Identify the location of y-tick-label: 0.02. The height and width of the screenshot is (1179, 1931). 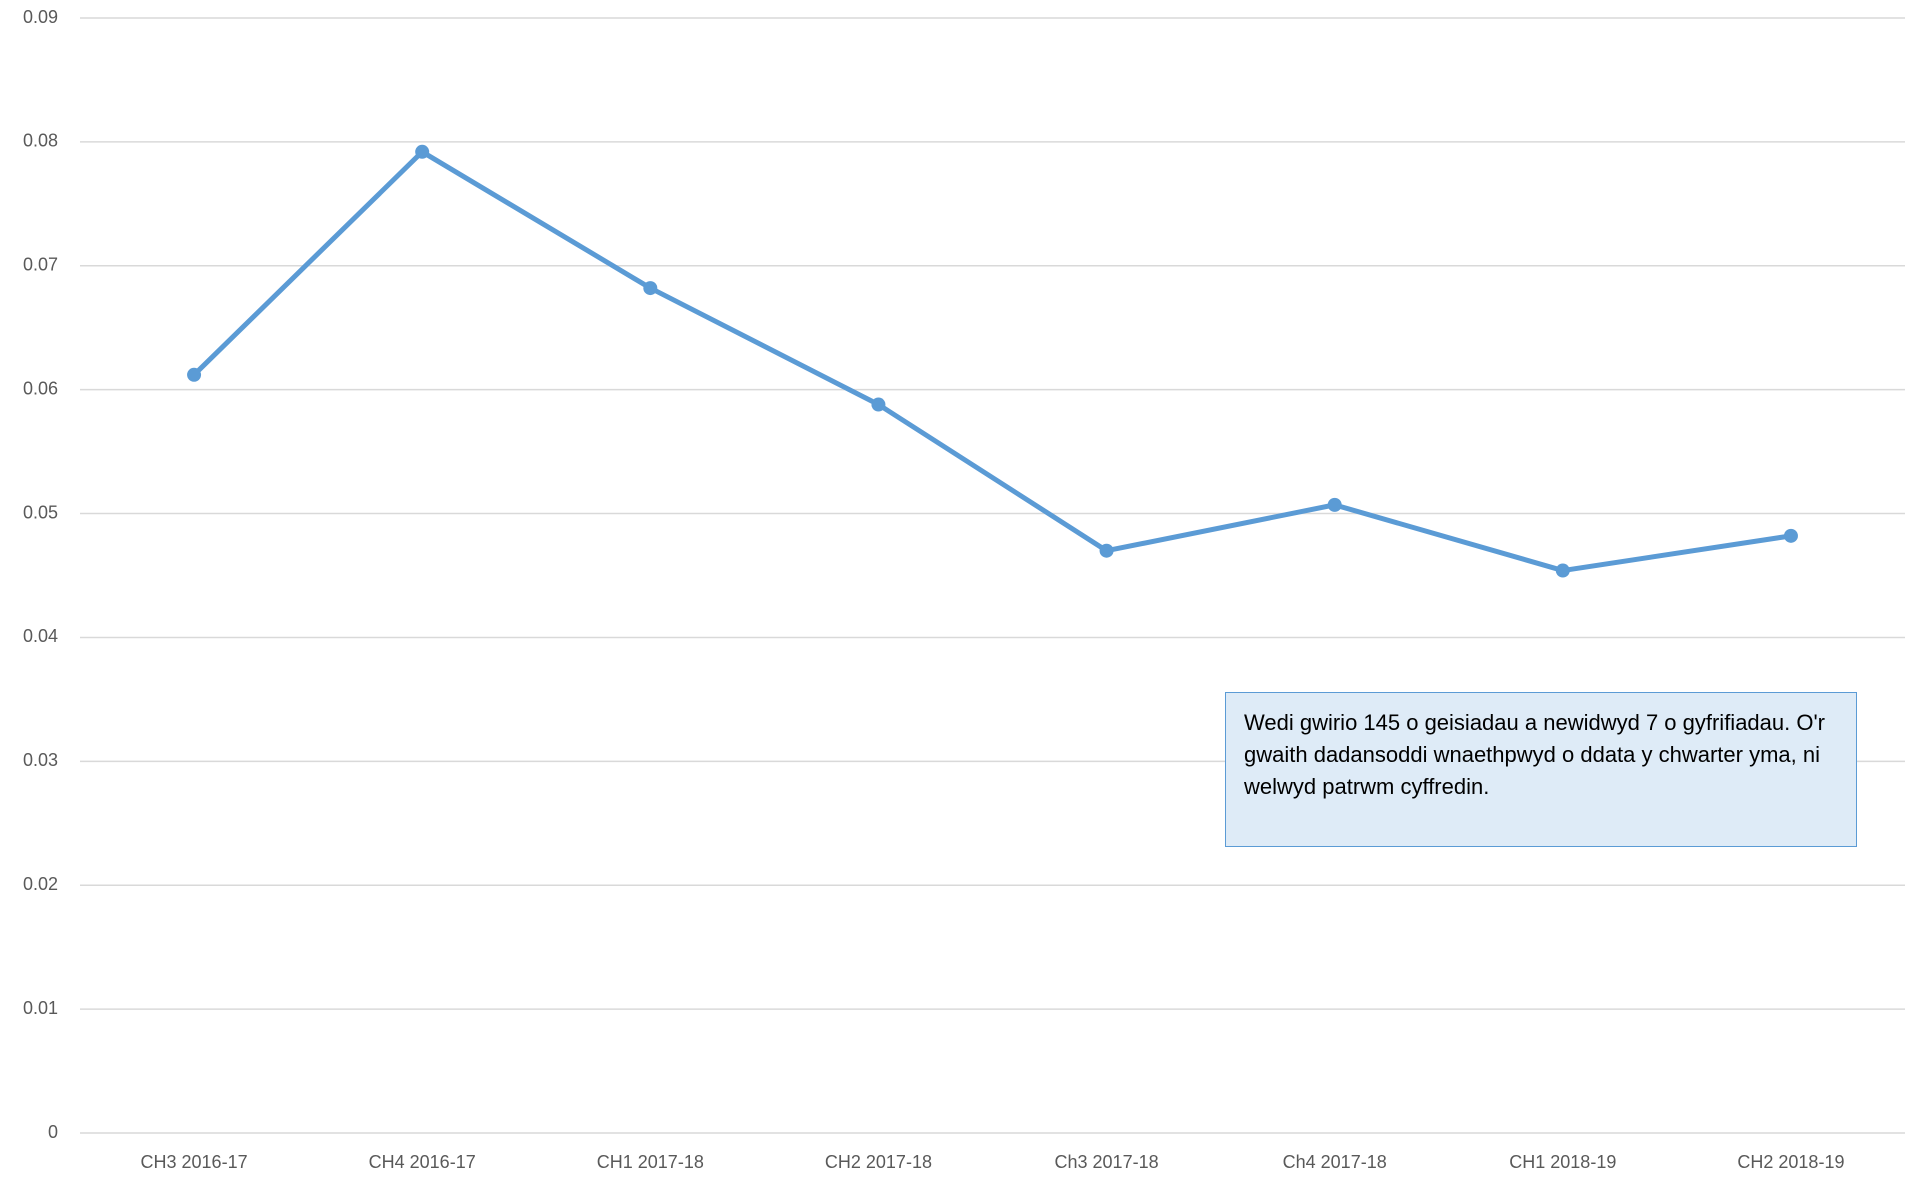
(40, 884).